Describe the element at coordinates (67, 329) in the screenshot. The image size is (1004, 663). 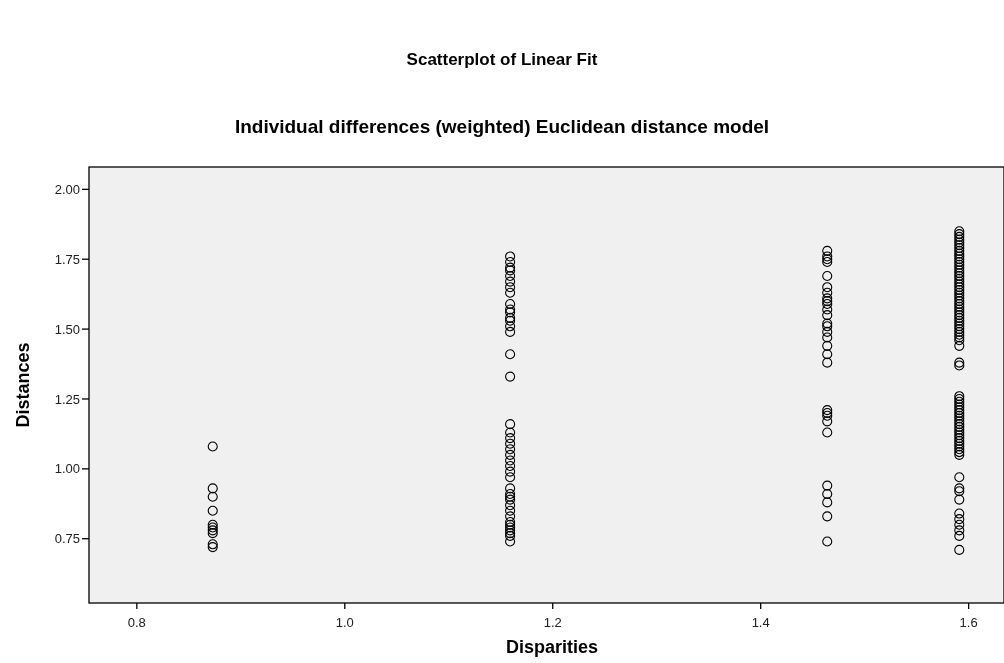
I see `y-tick-label: 1.50` at that location.